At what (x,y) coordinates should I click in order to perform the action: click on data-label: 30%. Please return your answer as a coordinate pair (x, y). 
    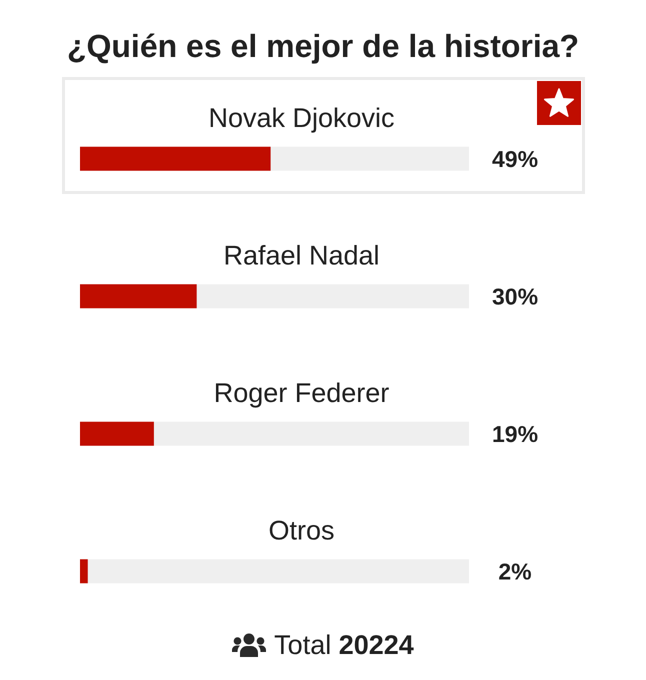
    Looking at the image, I should click on (515, 296).